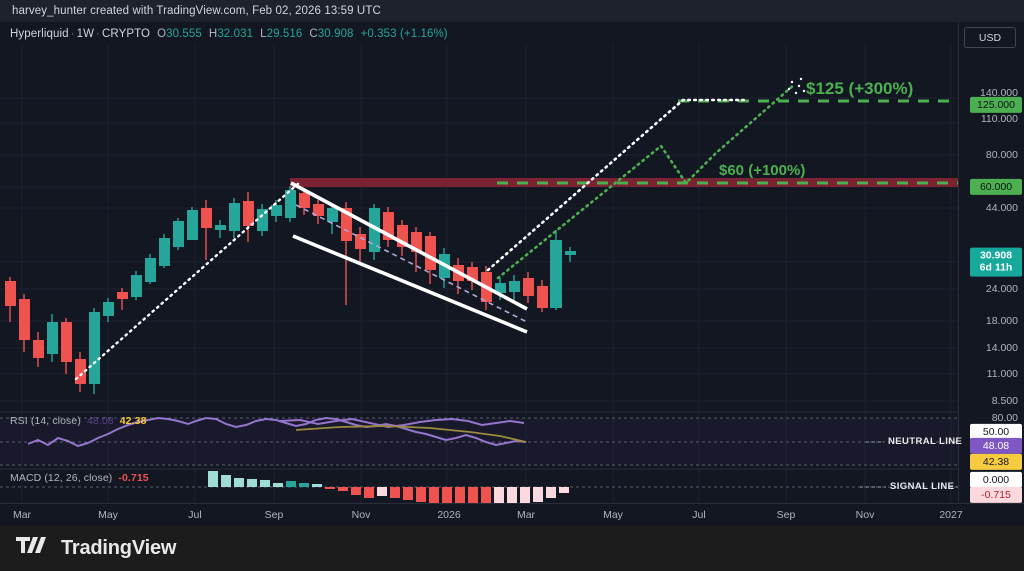 This screenshot has height=571, width=1024. I want to click on last-price-pill: 30.908 6d 11h, so click(996, 262).